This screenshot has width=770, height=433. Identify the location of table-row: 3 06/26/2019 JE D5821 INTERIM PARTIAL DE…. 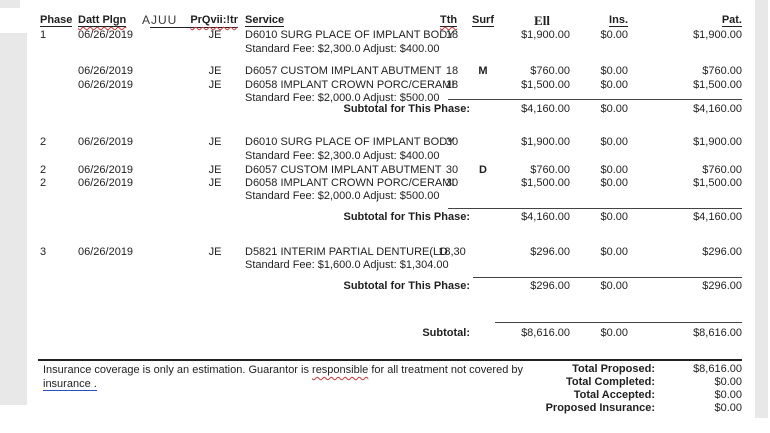
(390, 252).